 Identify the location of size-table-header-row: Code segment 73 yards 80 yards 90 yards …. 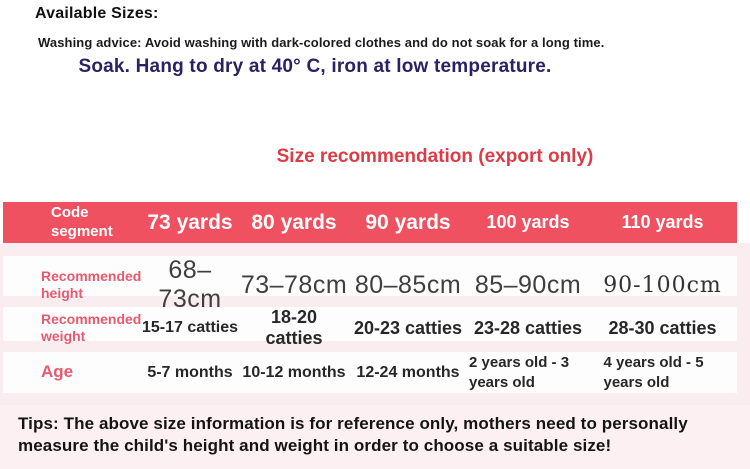
(370, 222).